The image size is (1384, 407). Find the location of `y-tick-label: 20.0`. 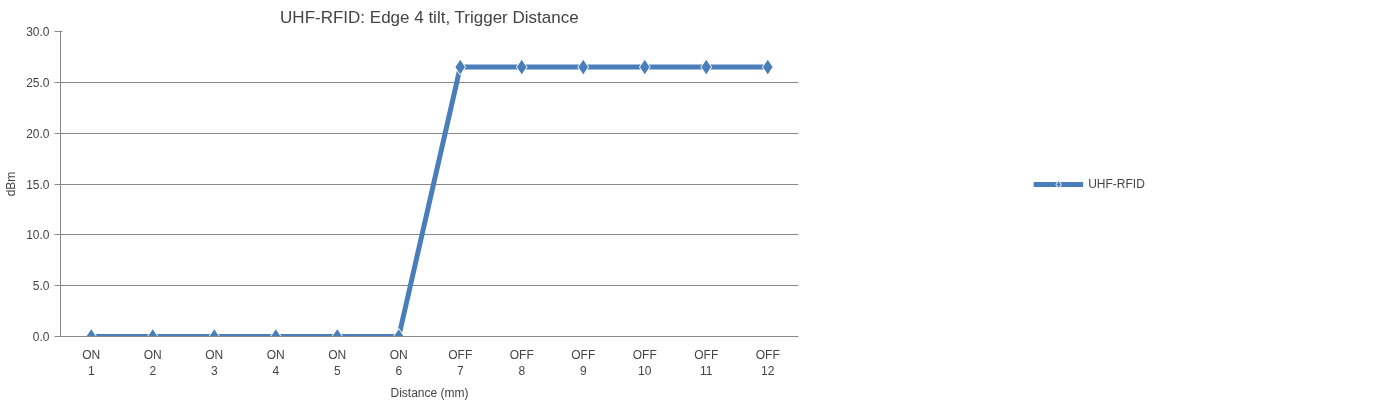

y-tick-label: 20.0 is located at coordinates (38, 133).